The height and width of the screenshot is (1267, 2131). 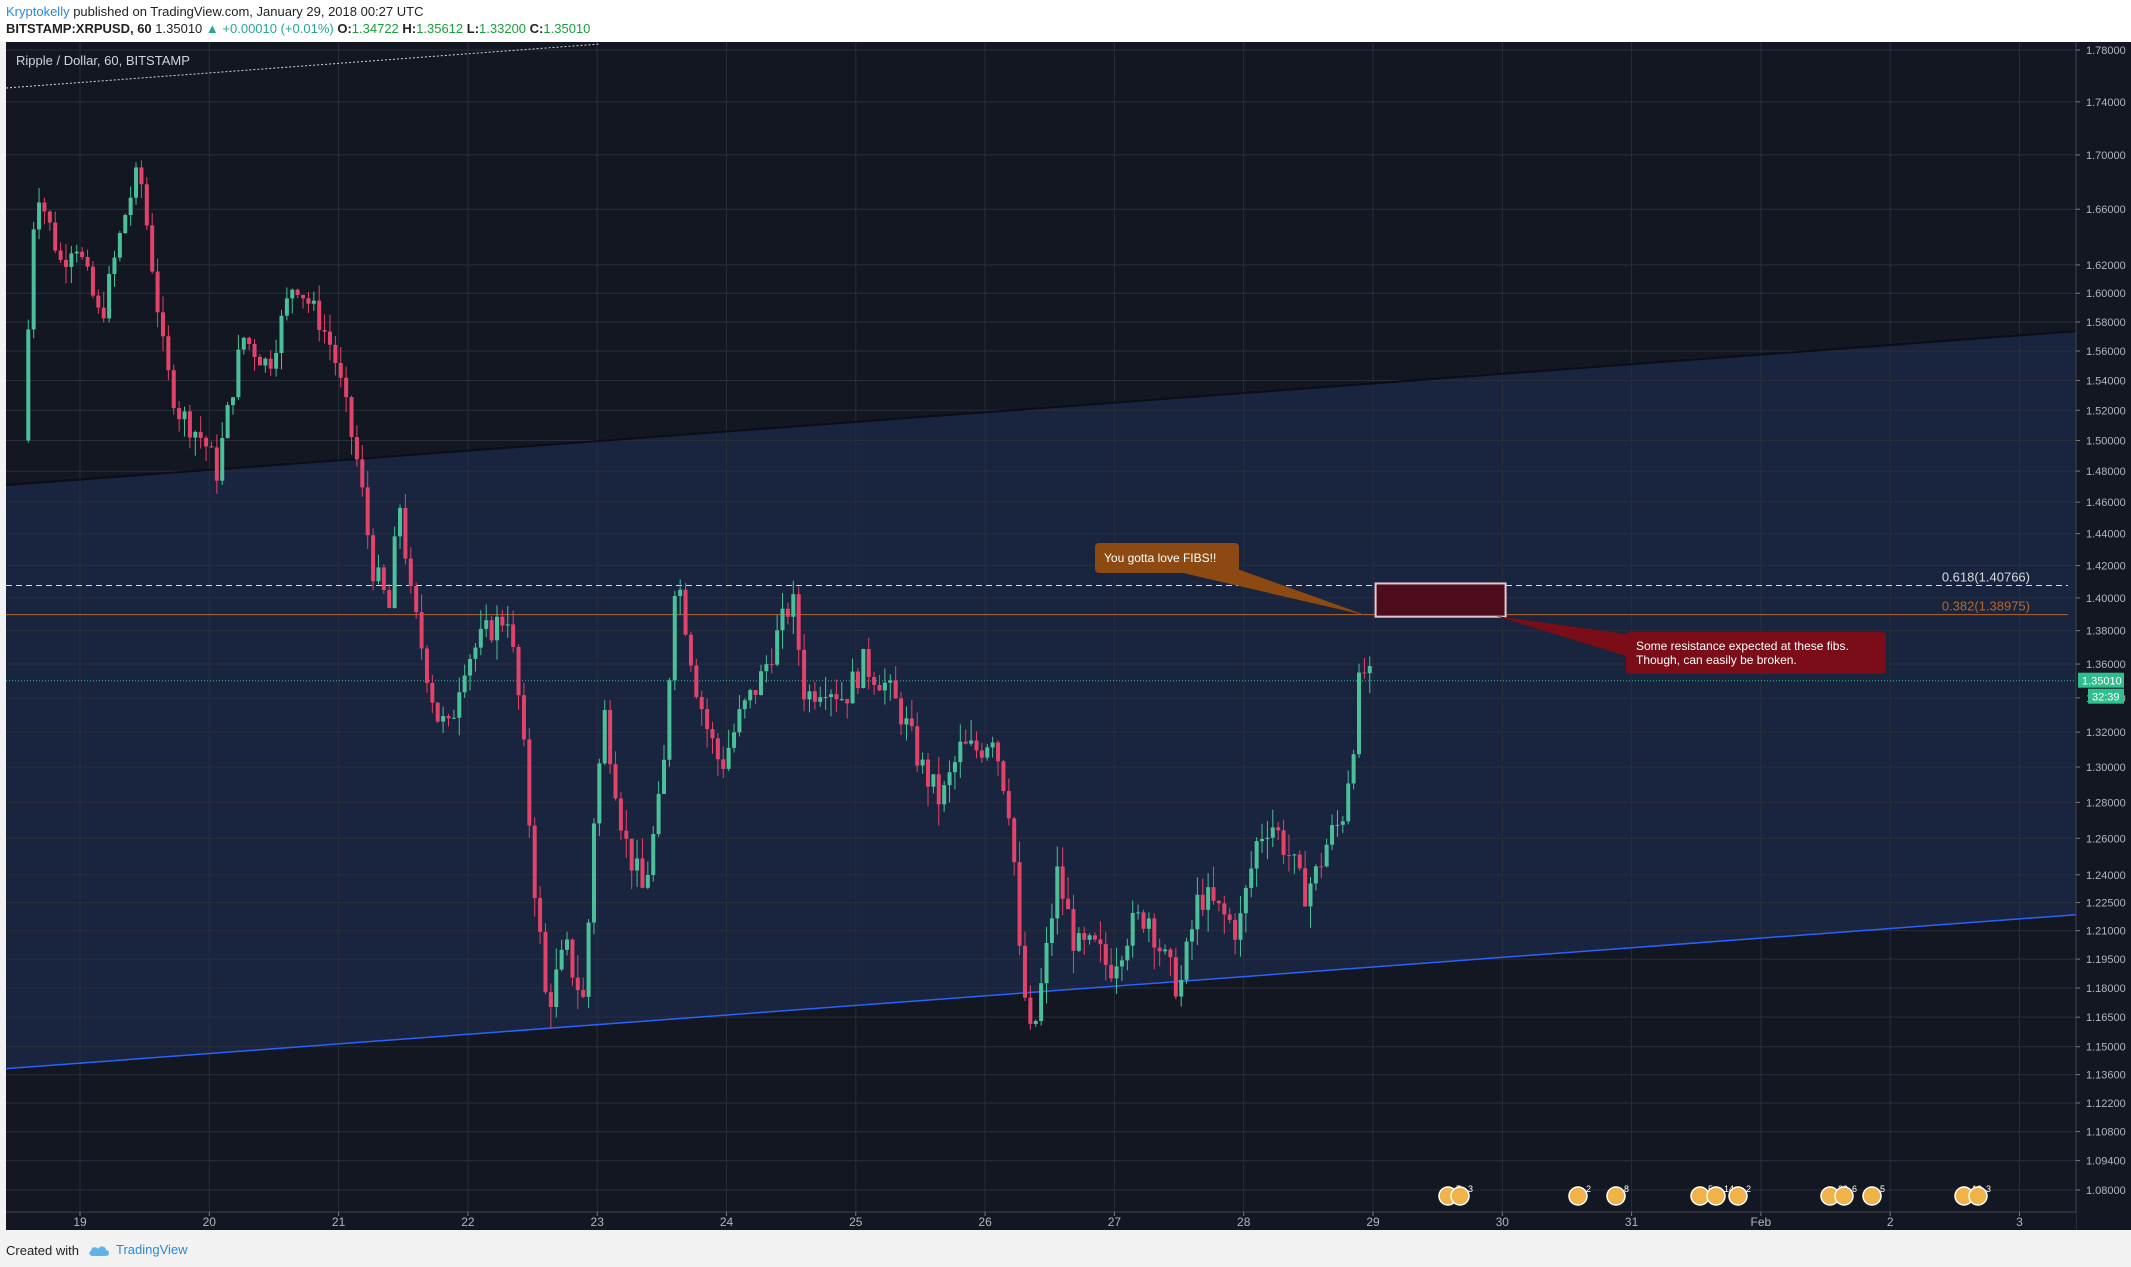 I want to click on callout-pointer-red, so click(x=1560, y=635).